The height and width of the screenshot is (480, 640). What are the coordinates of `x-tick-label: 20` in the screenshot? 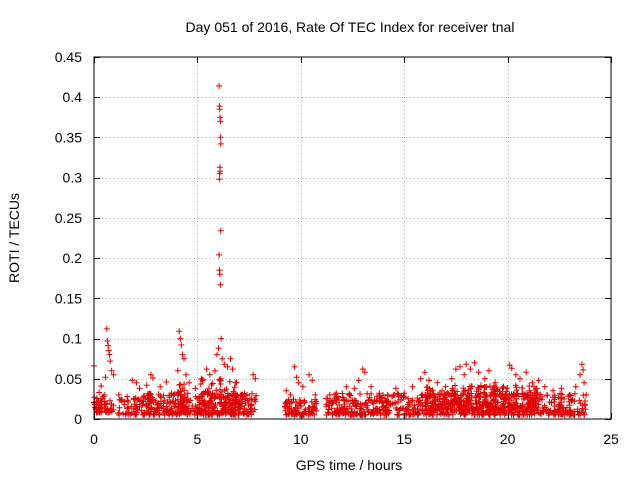 It's located at (508, 439).